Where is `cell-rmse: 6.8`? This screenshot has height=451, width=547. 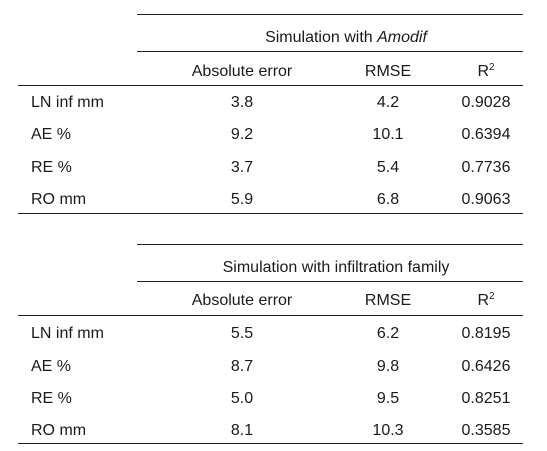
cell-rmse: 6.8 is located at coordinates (388, 199).